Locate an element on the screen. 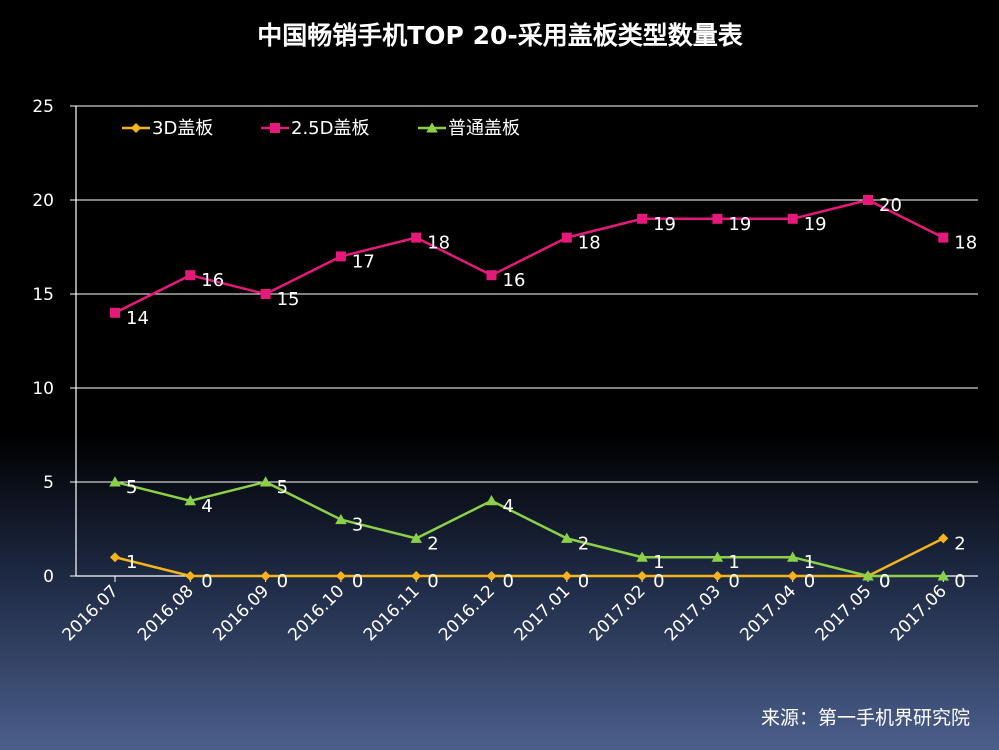  x-tick-label: 2016.07 is located at coordinates (91, 613).